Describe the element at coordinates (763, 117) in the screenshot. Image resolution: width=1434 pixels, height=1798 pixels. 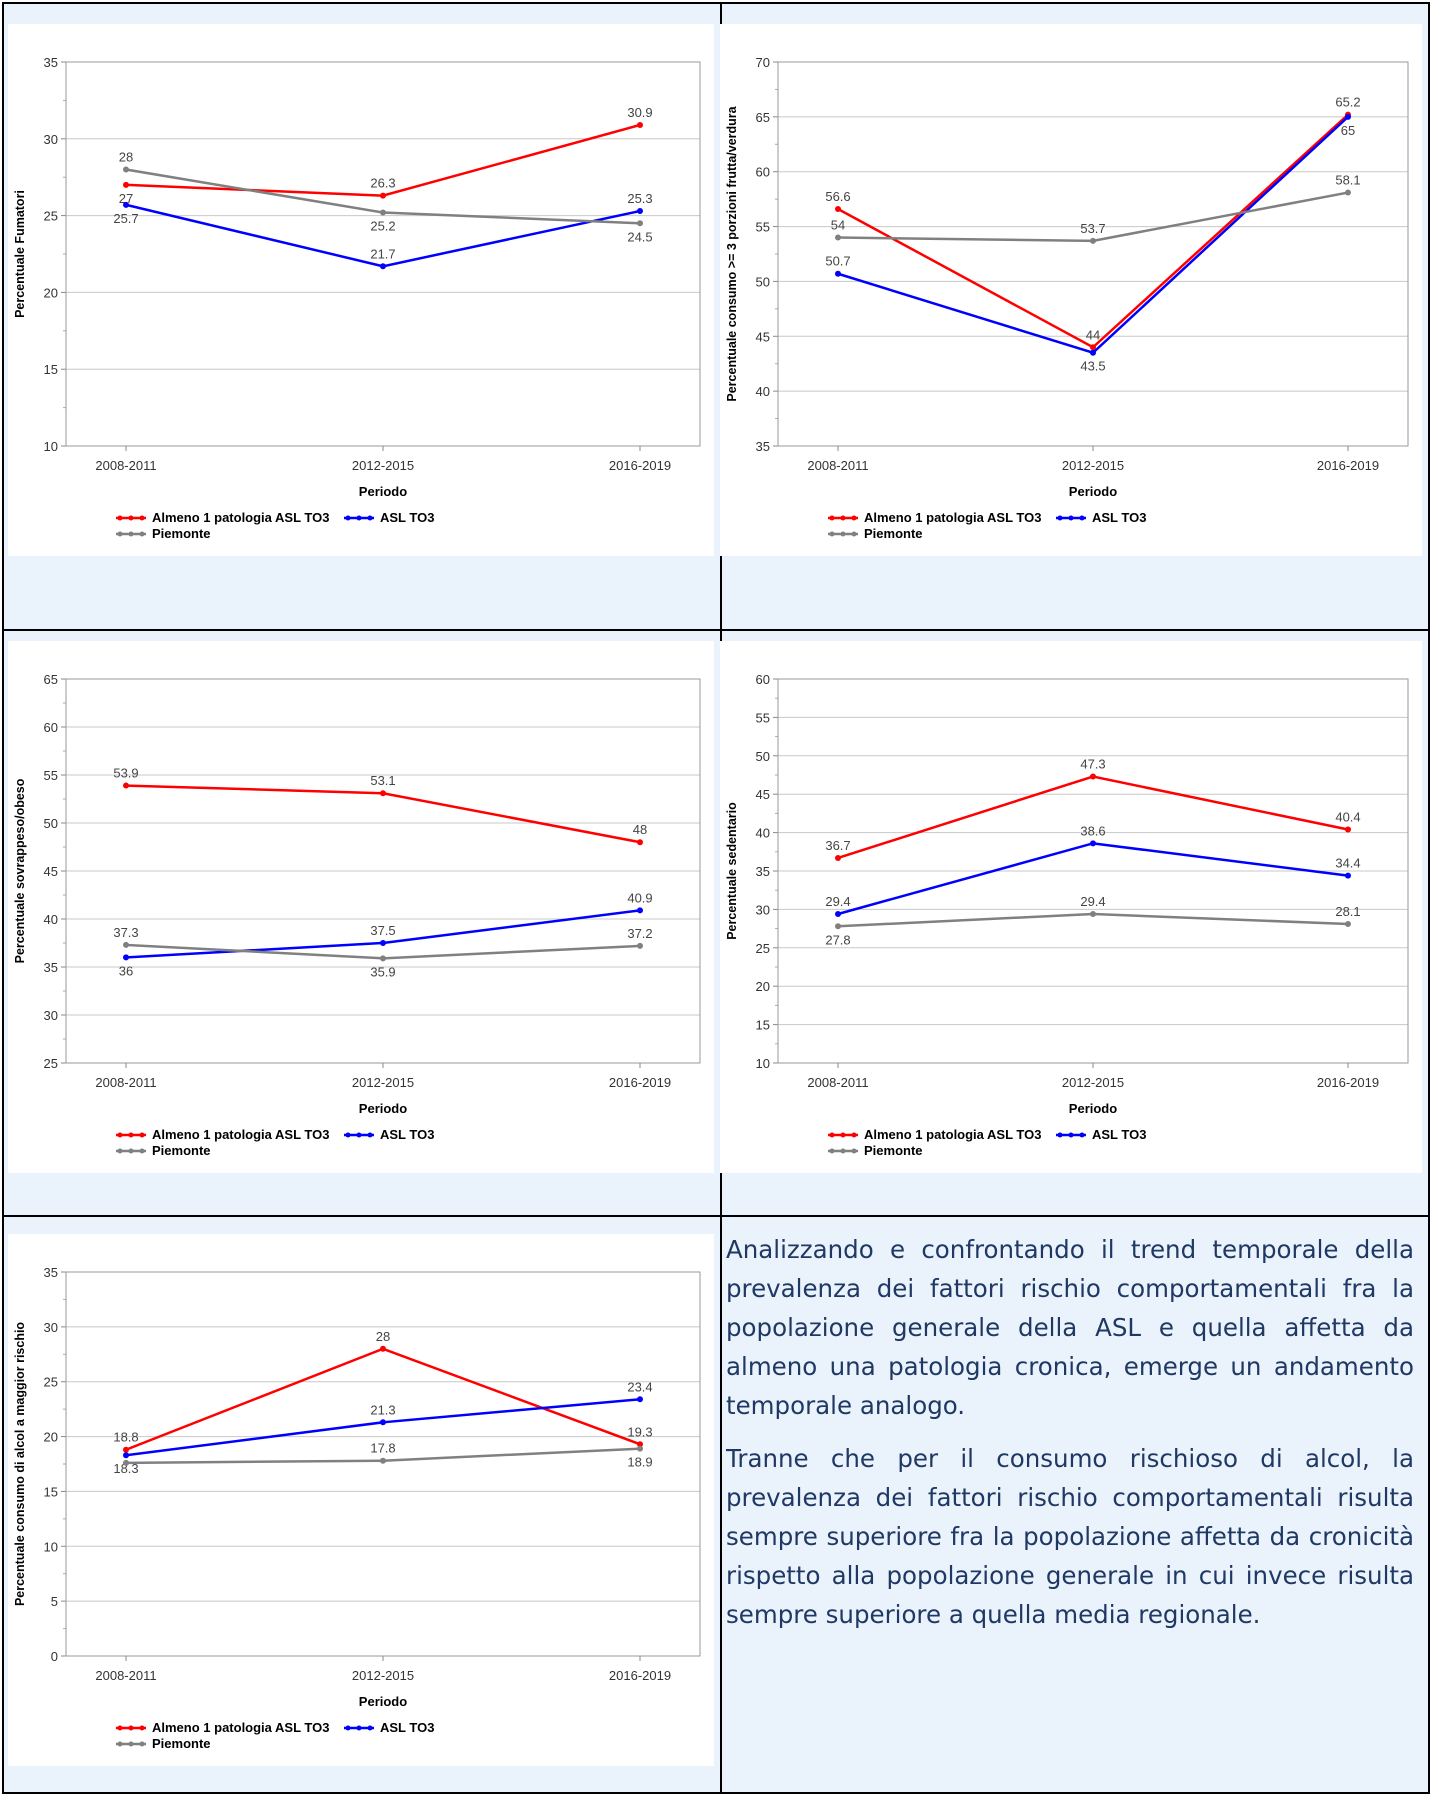
I see `y-tick-label: 65` at that location.